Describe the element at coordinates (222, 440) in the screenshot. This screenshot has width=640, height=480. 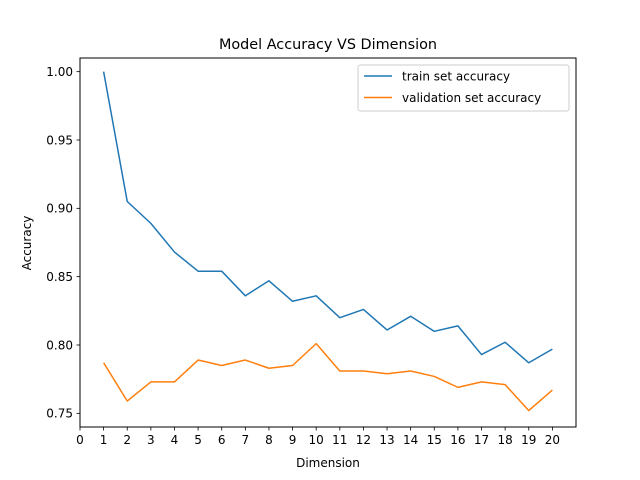
I see `x-tick-label: 6` at that location.